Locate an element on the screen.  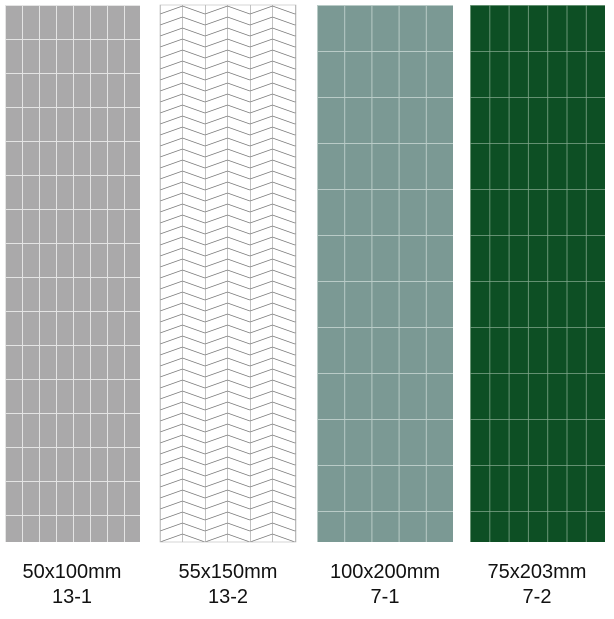
tile-size: 100x200mm is located at coordinates (385, 572).